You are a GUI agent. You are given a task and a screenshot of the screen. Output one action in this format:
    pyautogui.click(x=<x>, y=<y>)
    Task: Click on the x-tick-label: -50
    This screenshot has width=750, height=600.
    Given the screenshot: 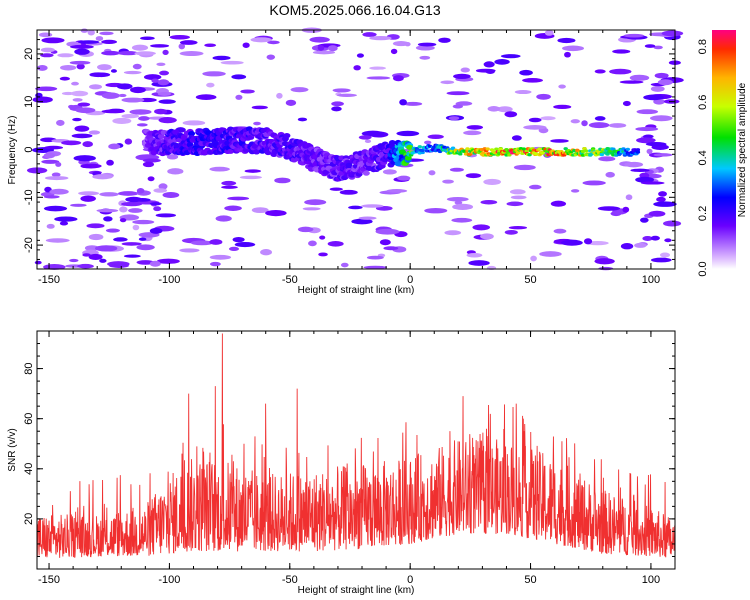 What is the action you would take?
    pyautogui.click(x=290, y=280)
    